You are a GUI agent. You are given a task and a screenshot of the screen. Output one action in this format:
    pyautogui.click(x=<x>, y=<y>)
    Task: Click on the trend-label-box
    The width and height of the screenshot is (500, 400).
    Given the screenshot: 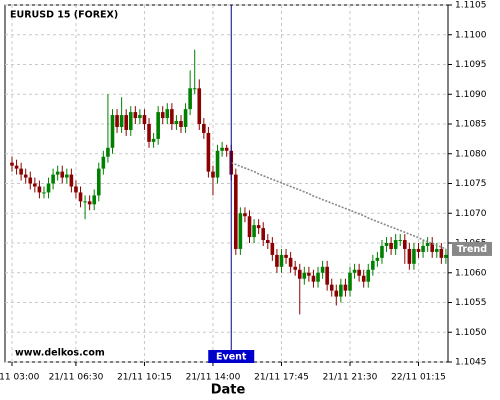 What is the action you would take?
    pyautogui.click(x=472, y=248)
    